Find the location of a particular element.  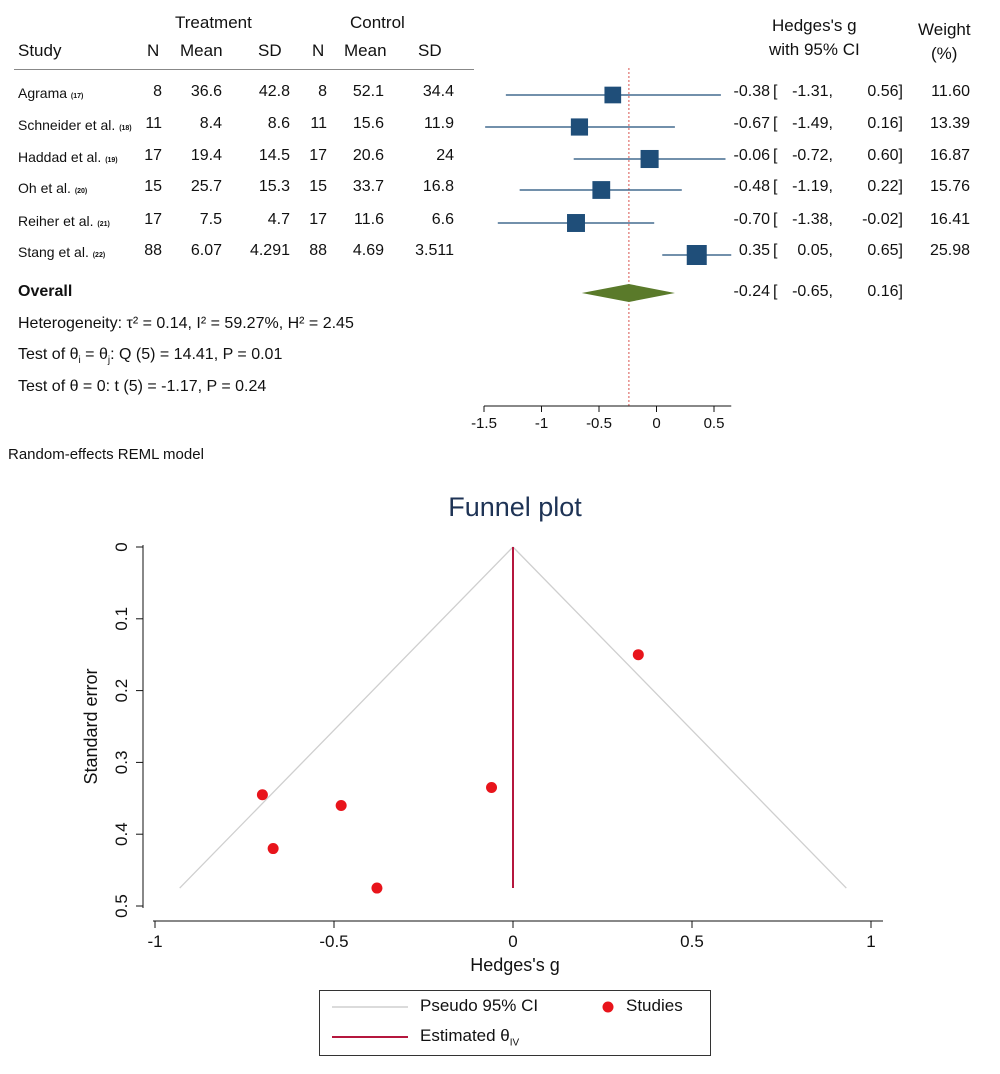

legend-estimated-sub: IV is located at coordinates (514, 1043).